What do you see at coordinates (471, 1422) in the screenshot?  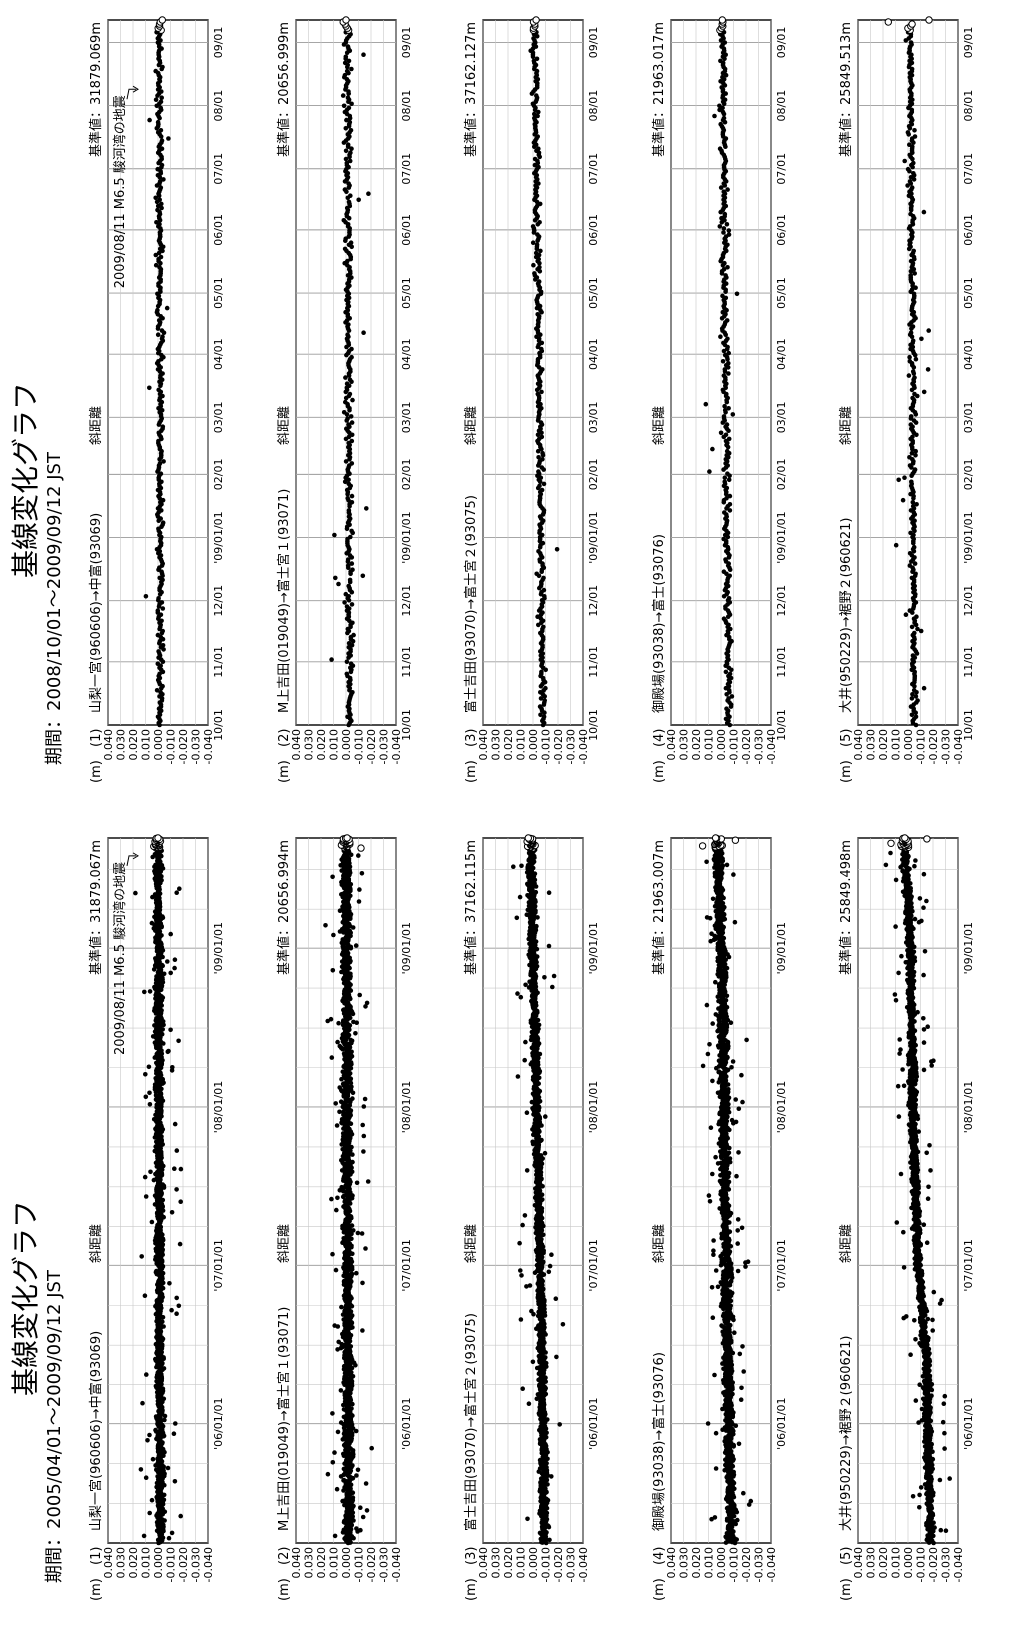 I see `baseline-name: 富士吉田(93070)→富士宮２(93075)` at bounding box center [471, 1422].